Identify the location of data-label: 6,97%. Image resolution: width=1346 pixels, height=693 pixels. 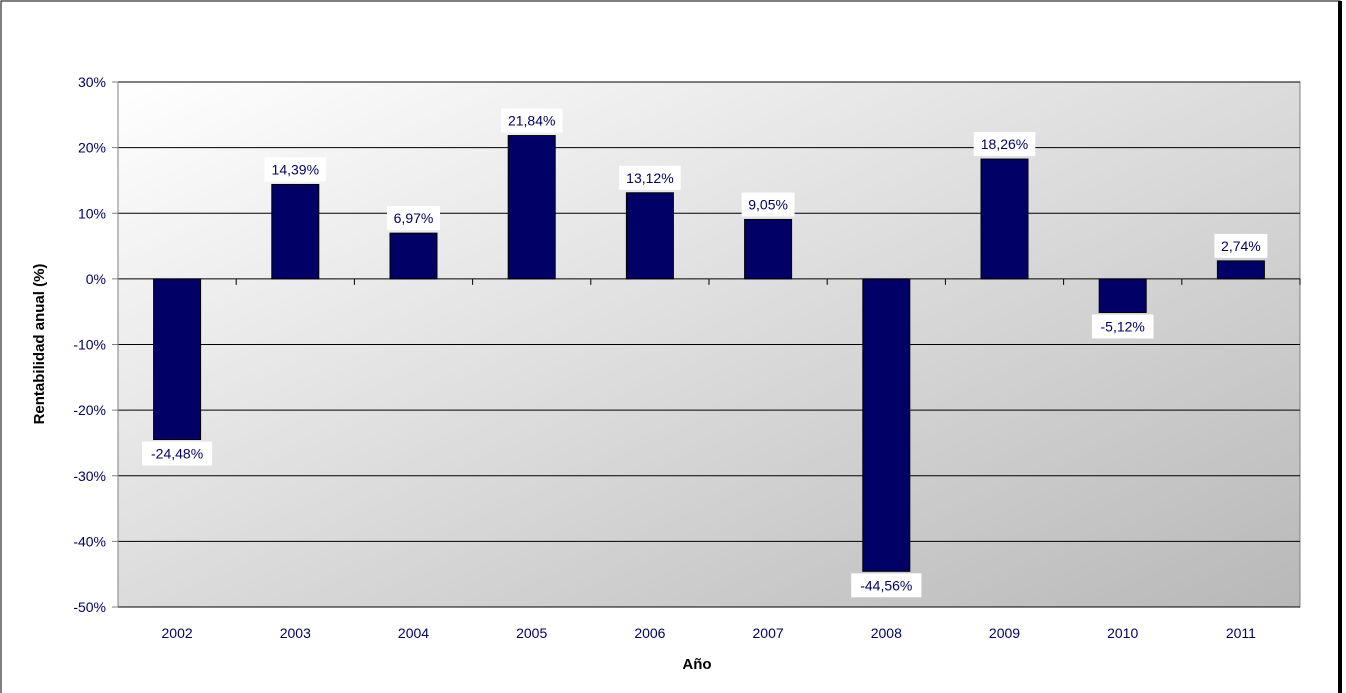
(414, 218).